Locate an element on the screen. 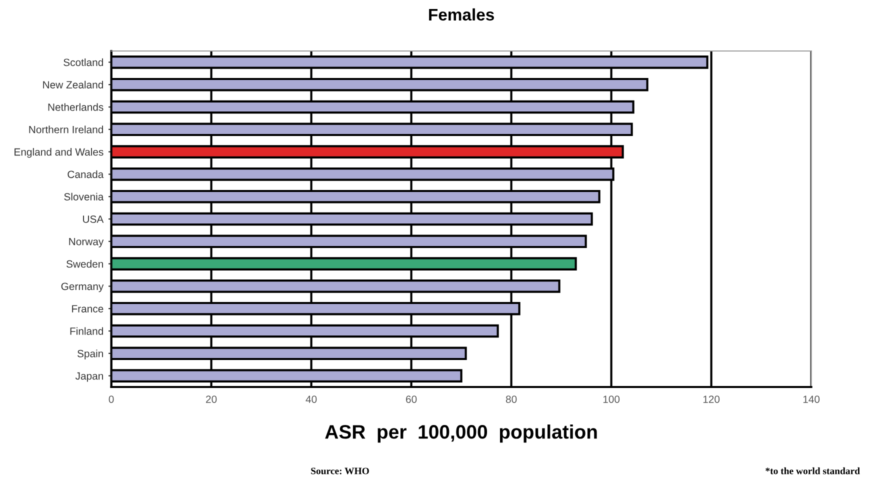 The height and width of the screenshot is (492, 872). y-tick-label: Scotland is located at coordinates (83, 62).